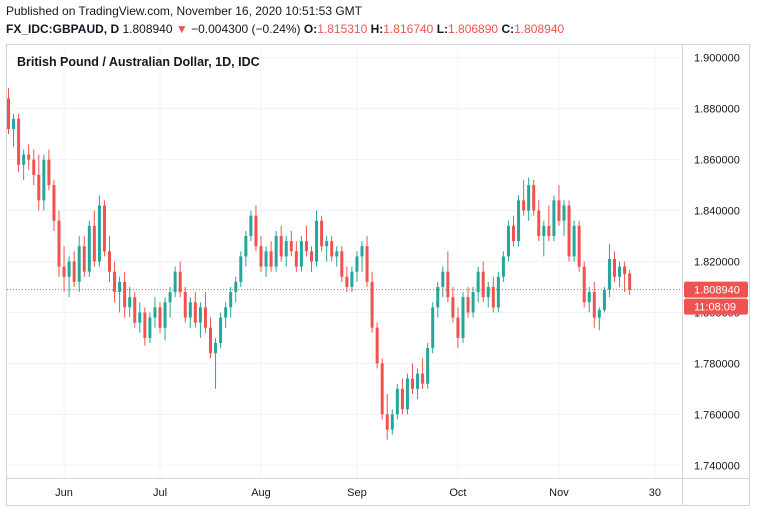 The image size is (758, 513). What do you see at coordinates (358, 493) in the screenshot?
I see `time-axis: Jun Jul Aug Sep Oct Nov 30` at bounding box center [358, 493].